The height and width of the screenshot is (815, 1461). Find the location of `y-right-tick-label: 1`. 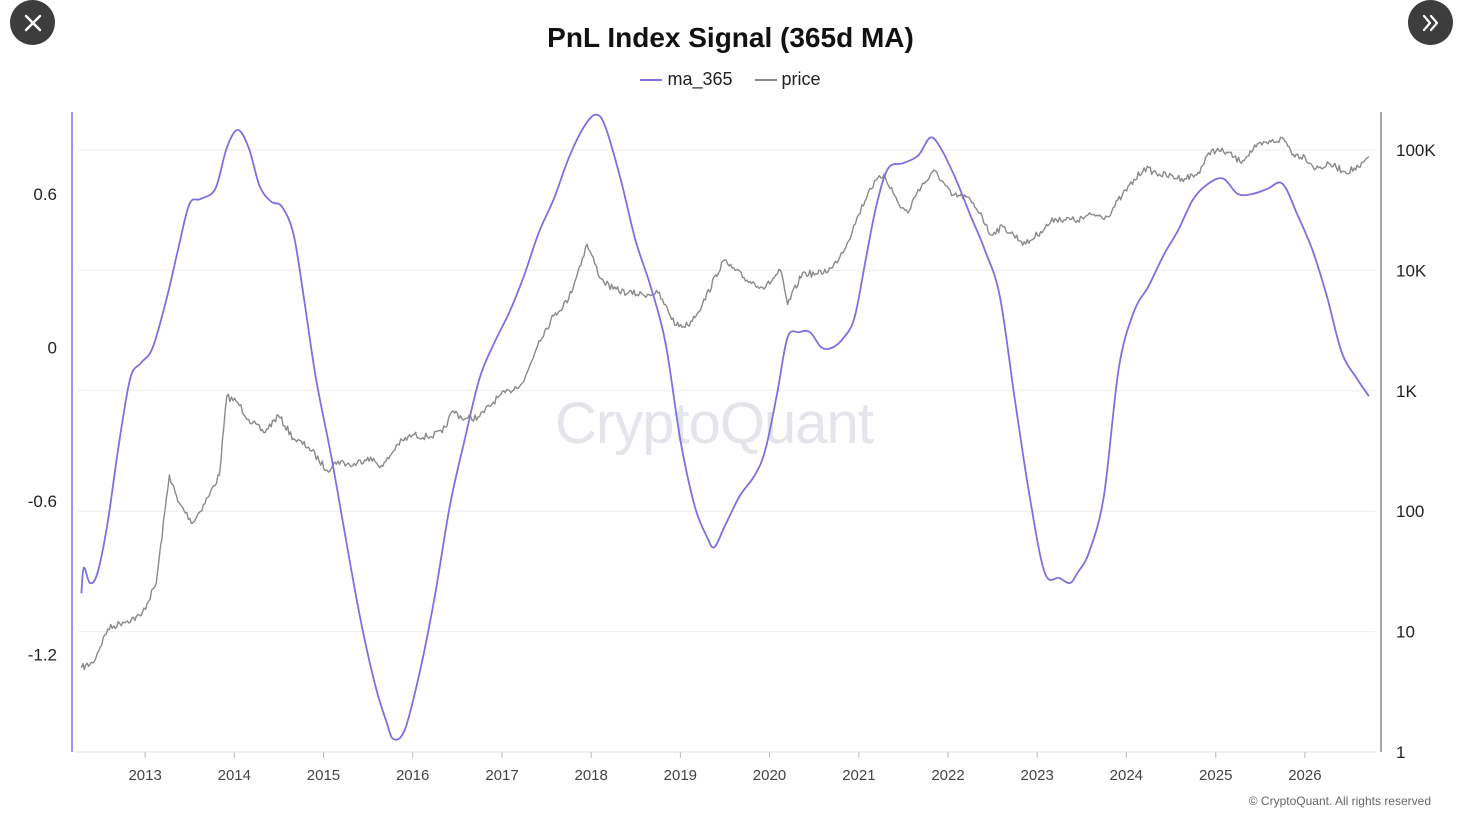

y-right-tick-label: 1 is located at coordinates (1400, 752).